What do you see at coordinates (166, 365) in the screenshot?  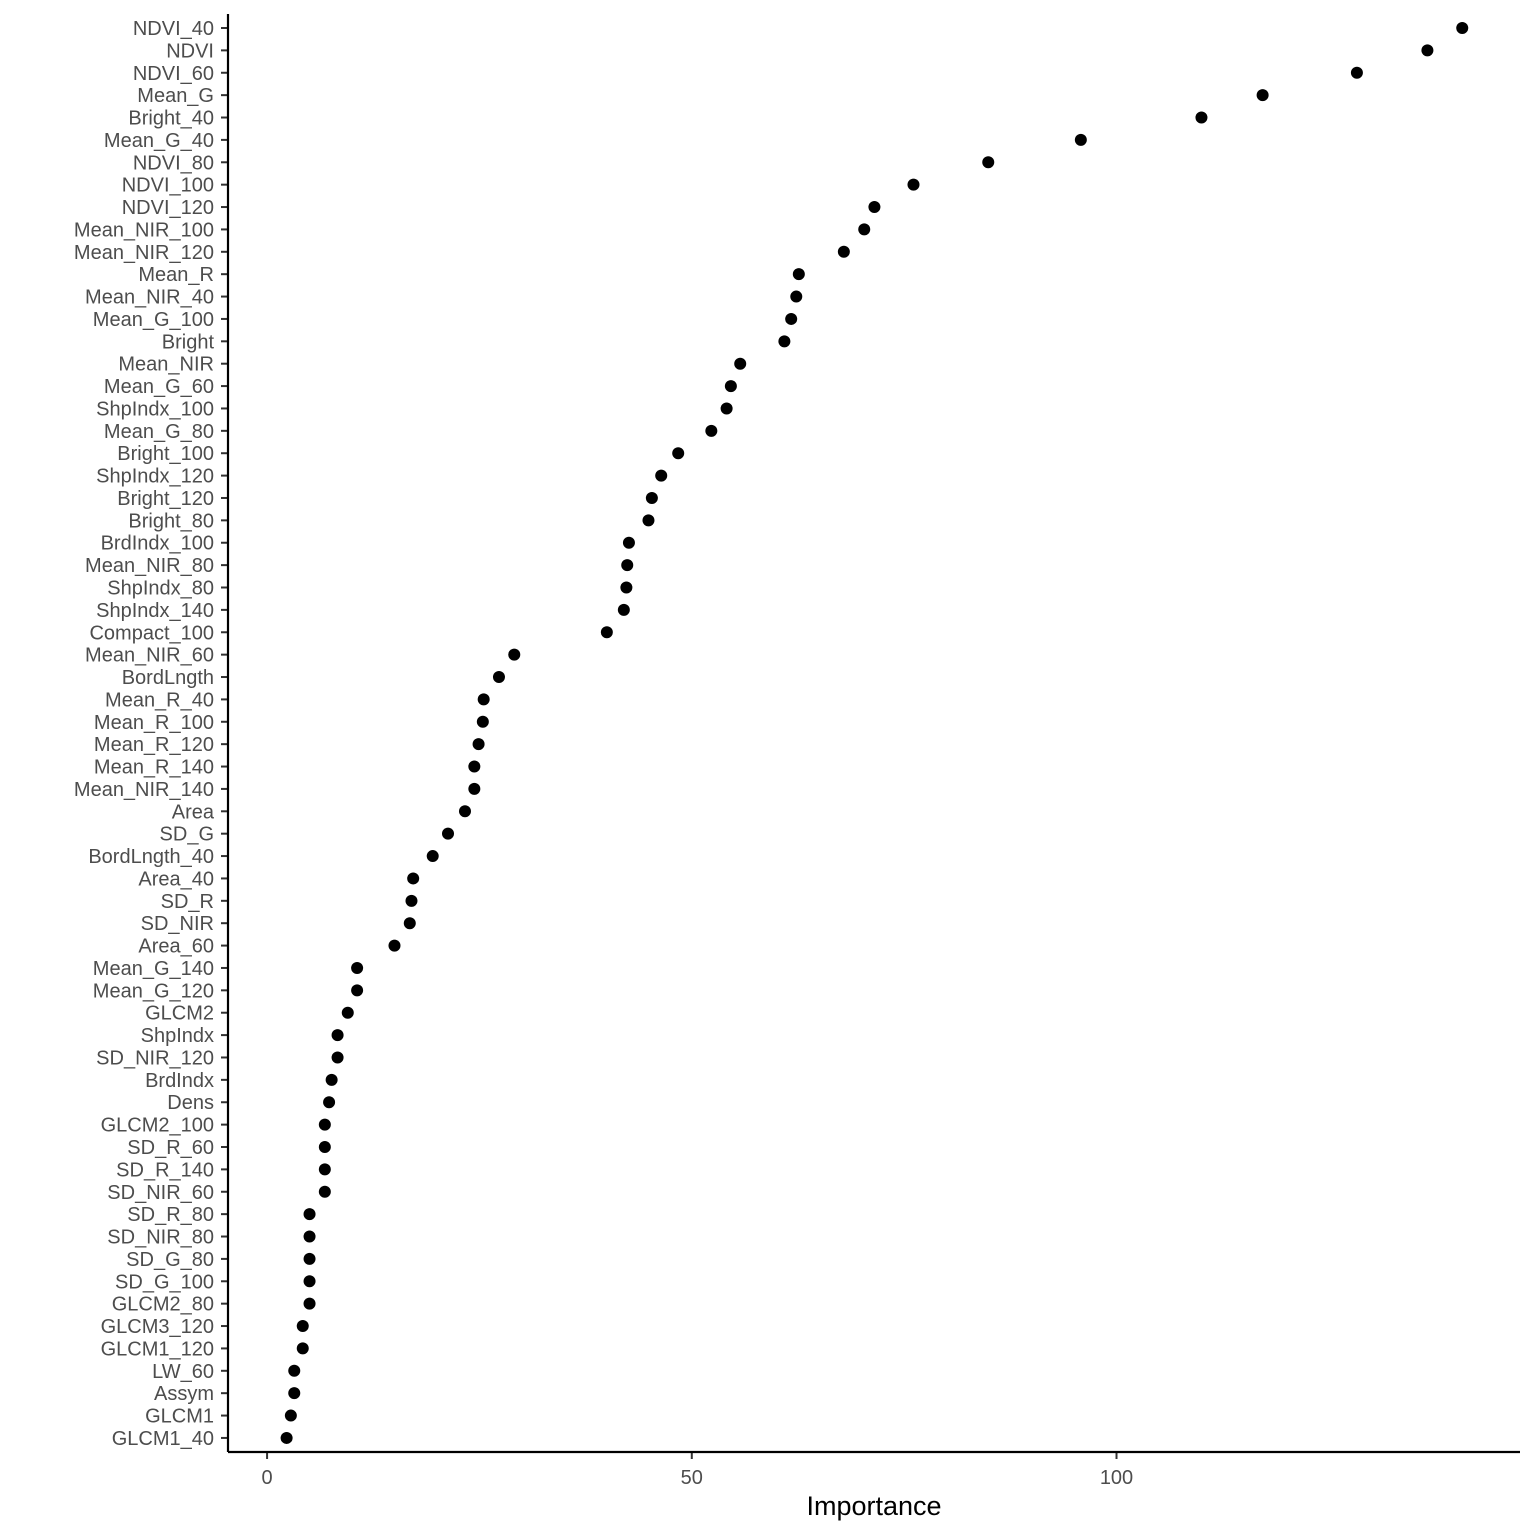 I see `y-tick-label: Mean_NIR` at bounding box center [166, 365].